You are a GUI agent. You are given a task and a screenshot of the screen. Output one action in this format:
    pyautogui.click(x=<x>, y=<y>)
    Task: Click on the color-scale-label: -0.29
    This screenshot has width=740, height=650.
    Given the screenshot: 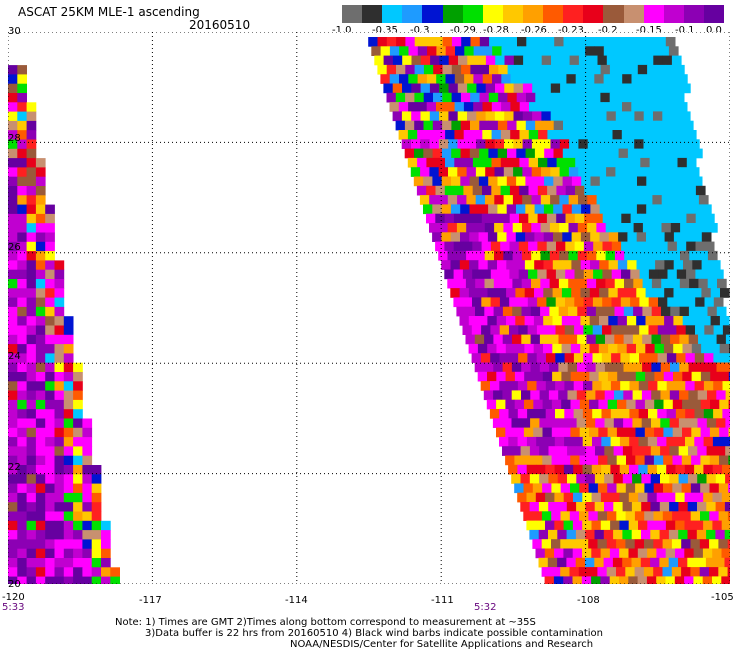 What is the action you would take?
    pyautogui.click(x=463, y=30)
    